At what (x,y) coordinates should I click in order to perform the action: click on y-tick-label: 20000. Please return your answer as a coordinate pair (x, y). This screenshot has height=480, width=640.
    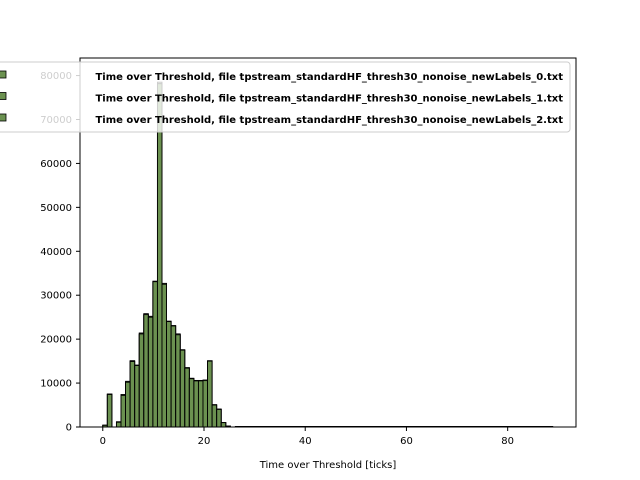
    Looking at the image, I should click on (56, 340).